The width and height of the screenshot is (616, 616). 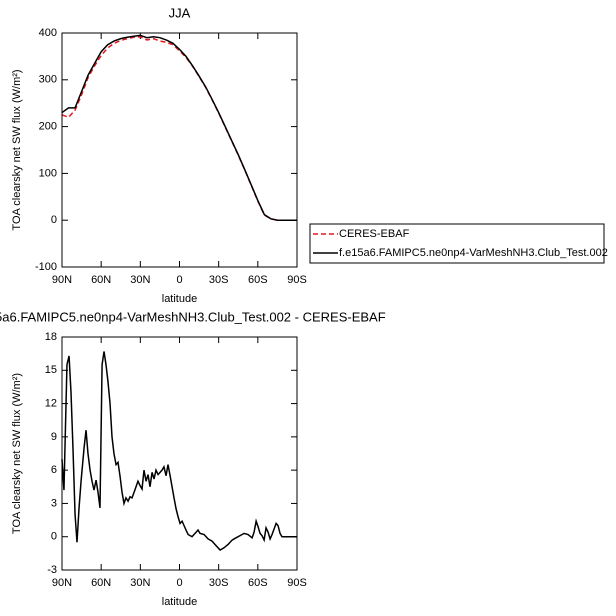 What do you see at coordinates (48, 127) in the screenshot?
I see `y-tick-label: 200` at bounding box center [48, 127].